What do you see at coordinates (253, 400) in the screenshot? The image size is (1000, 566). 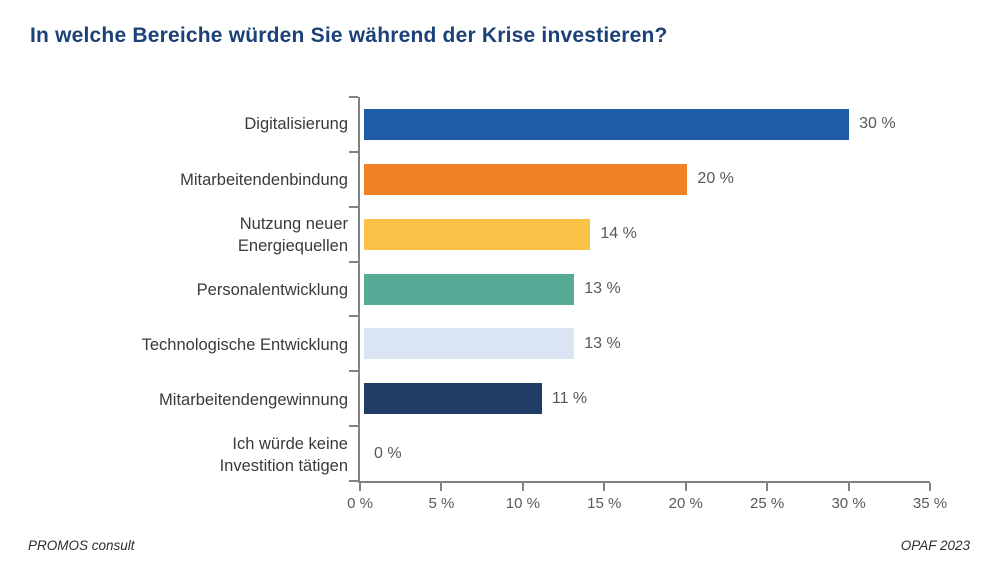 I see `category-label: Mitarbeitendengewinnung` at bounding box center [253, 400].